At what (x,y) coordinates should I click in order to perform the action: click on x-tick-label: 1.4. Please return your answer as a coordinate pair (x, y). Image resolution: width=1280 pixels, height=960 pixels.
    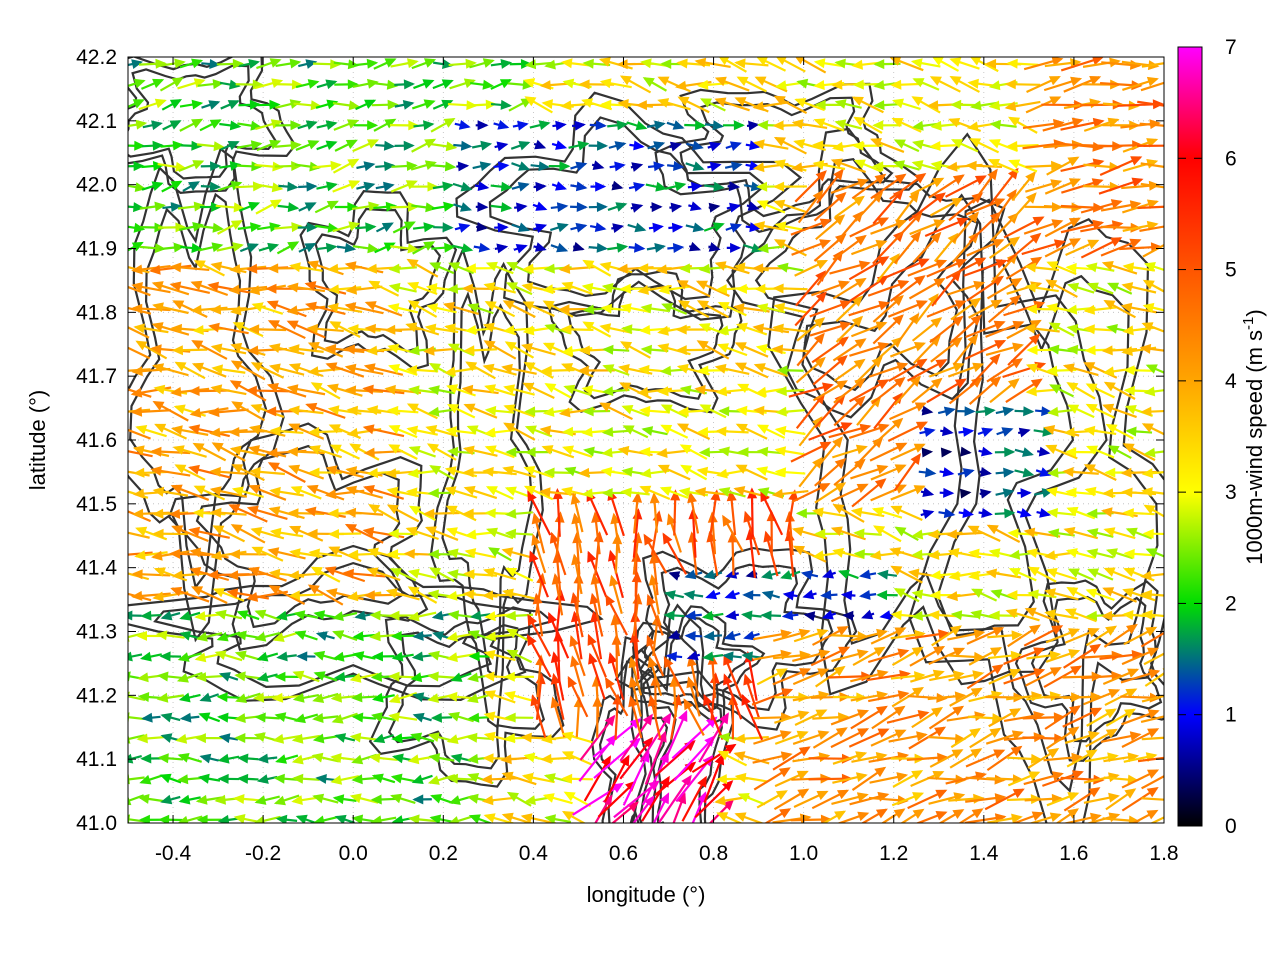
    Looking at the image, I should click on (984, 853).